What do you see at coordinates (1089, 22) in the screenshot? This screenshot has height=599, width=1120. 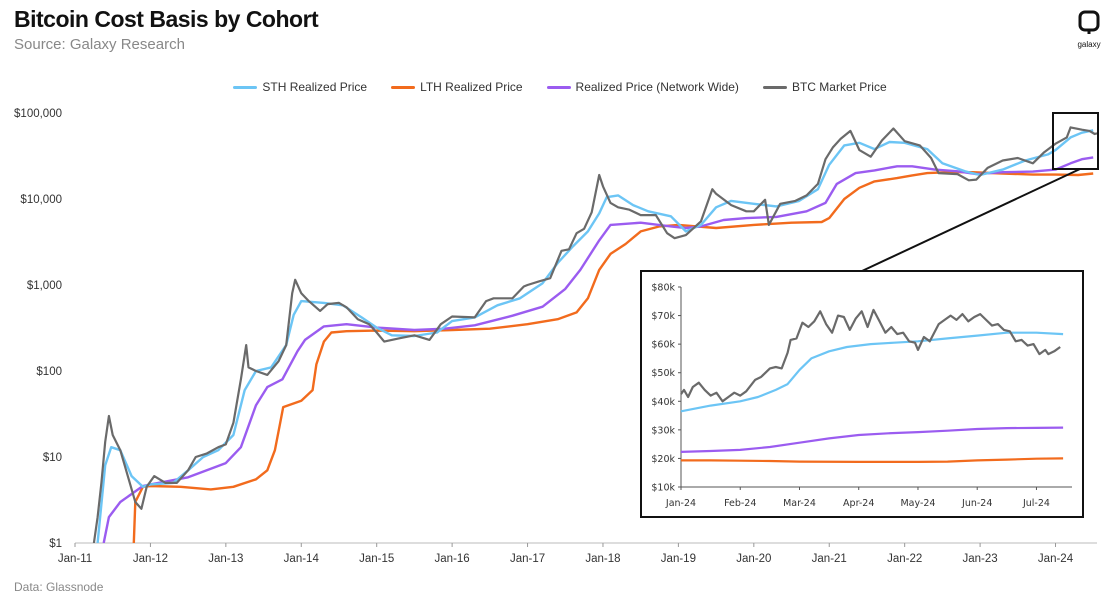 I see `galaxy-logo-icon` at bounding box center [1089, 22].